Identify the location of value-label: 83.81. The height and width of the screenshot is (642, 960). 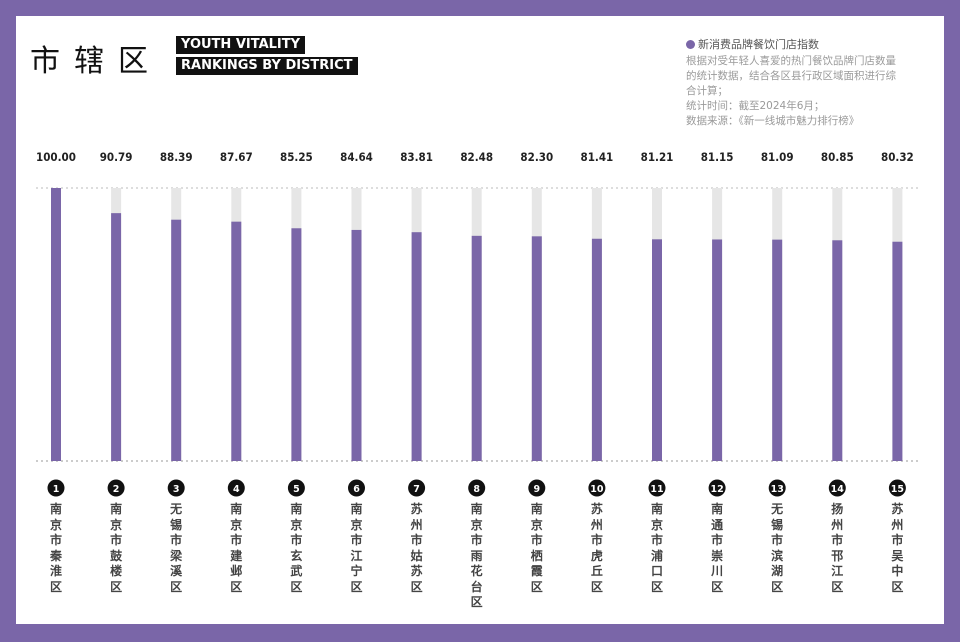
(416, 157).